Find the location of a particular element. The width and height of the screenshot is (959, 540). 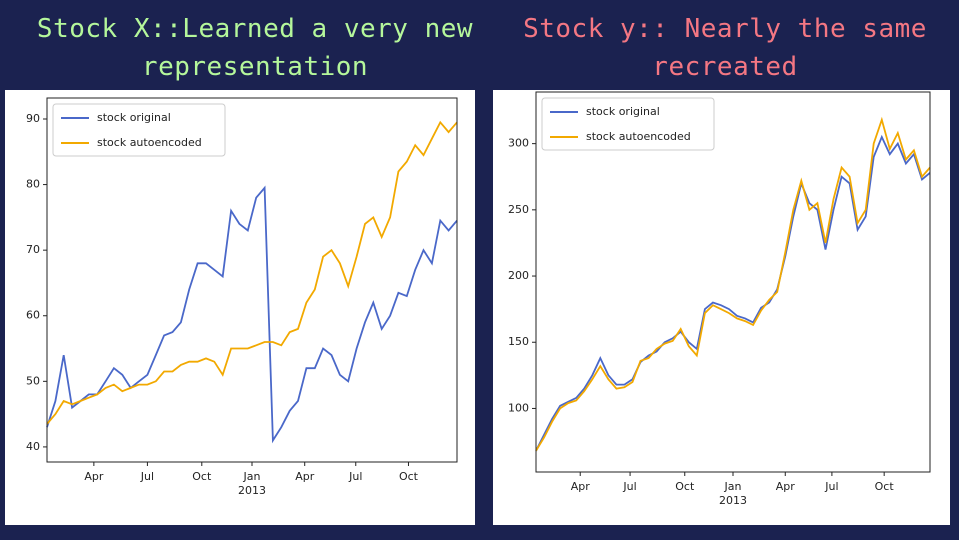

y-tick-label: 40 is located at coordinates (33, 446).